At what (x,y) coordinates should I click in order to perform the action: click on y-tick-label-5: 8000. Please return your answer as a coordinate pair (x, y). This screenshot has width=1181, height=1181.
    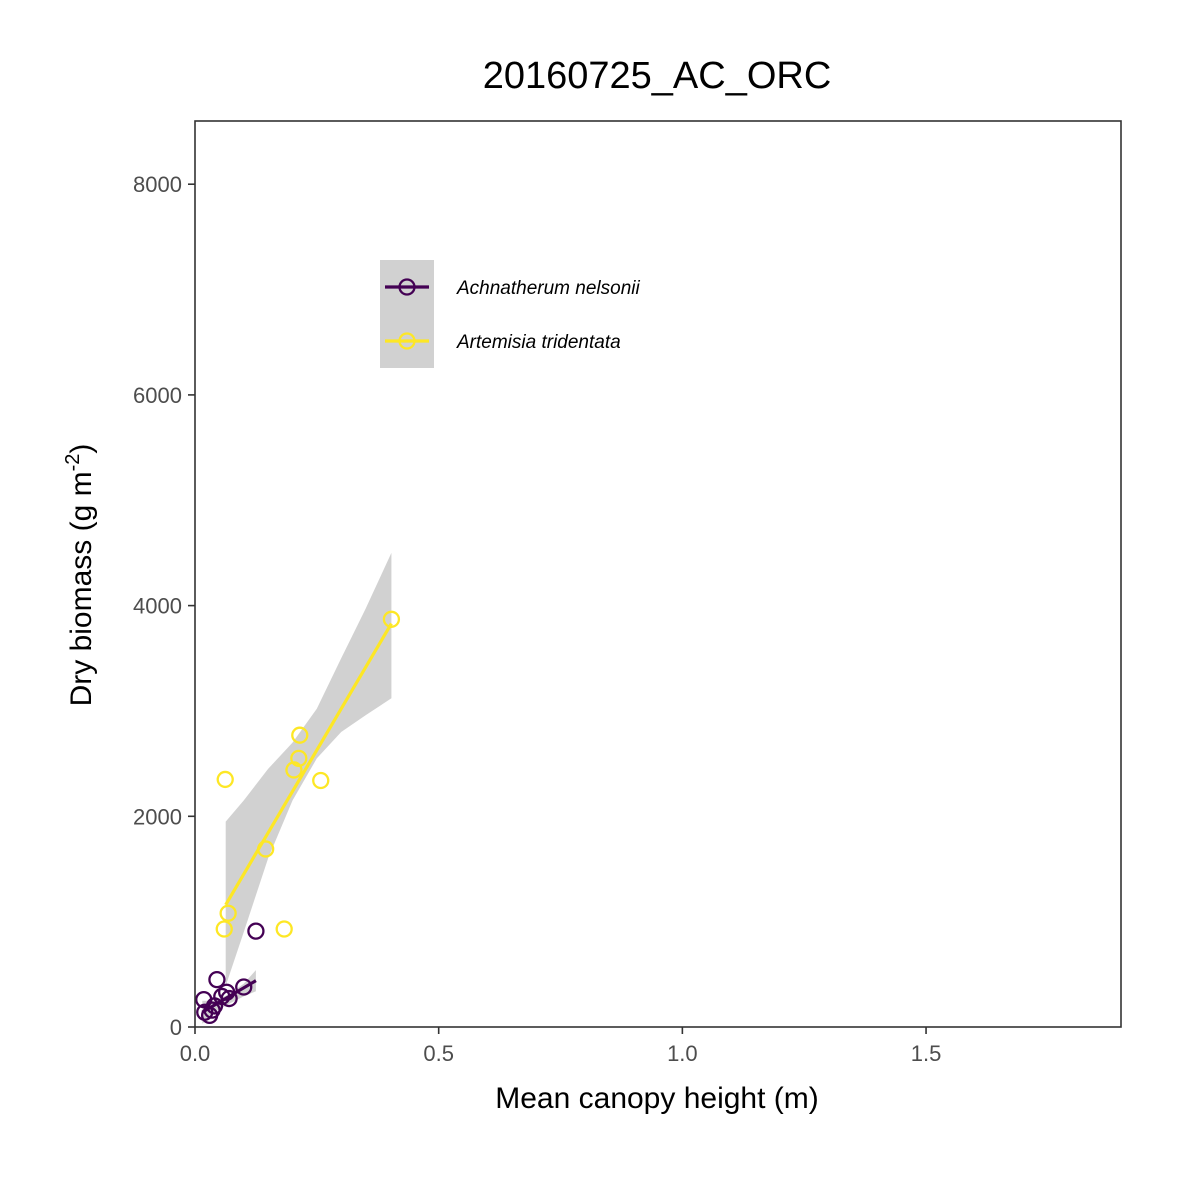
    Looking at the image, I should click on (157, 184).